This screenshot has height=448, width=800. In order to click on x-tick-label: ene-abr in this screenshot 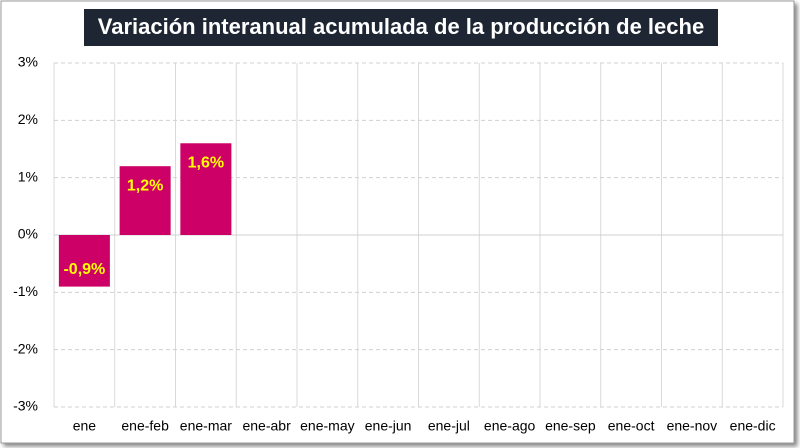, I will do `click(266, 426)`.